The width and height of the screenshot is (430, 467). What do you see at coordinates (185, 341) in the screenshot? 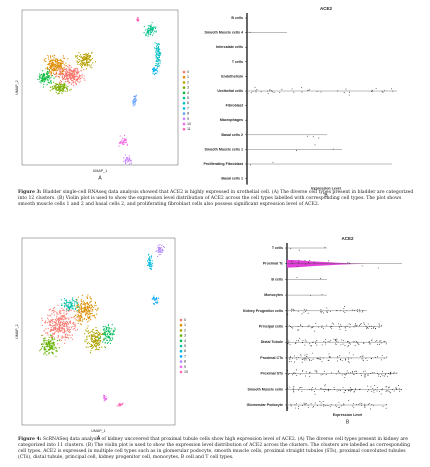
I see `legend-label: 4` at bounding box center [185, 341].